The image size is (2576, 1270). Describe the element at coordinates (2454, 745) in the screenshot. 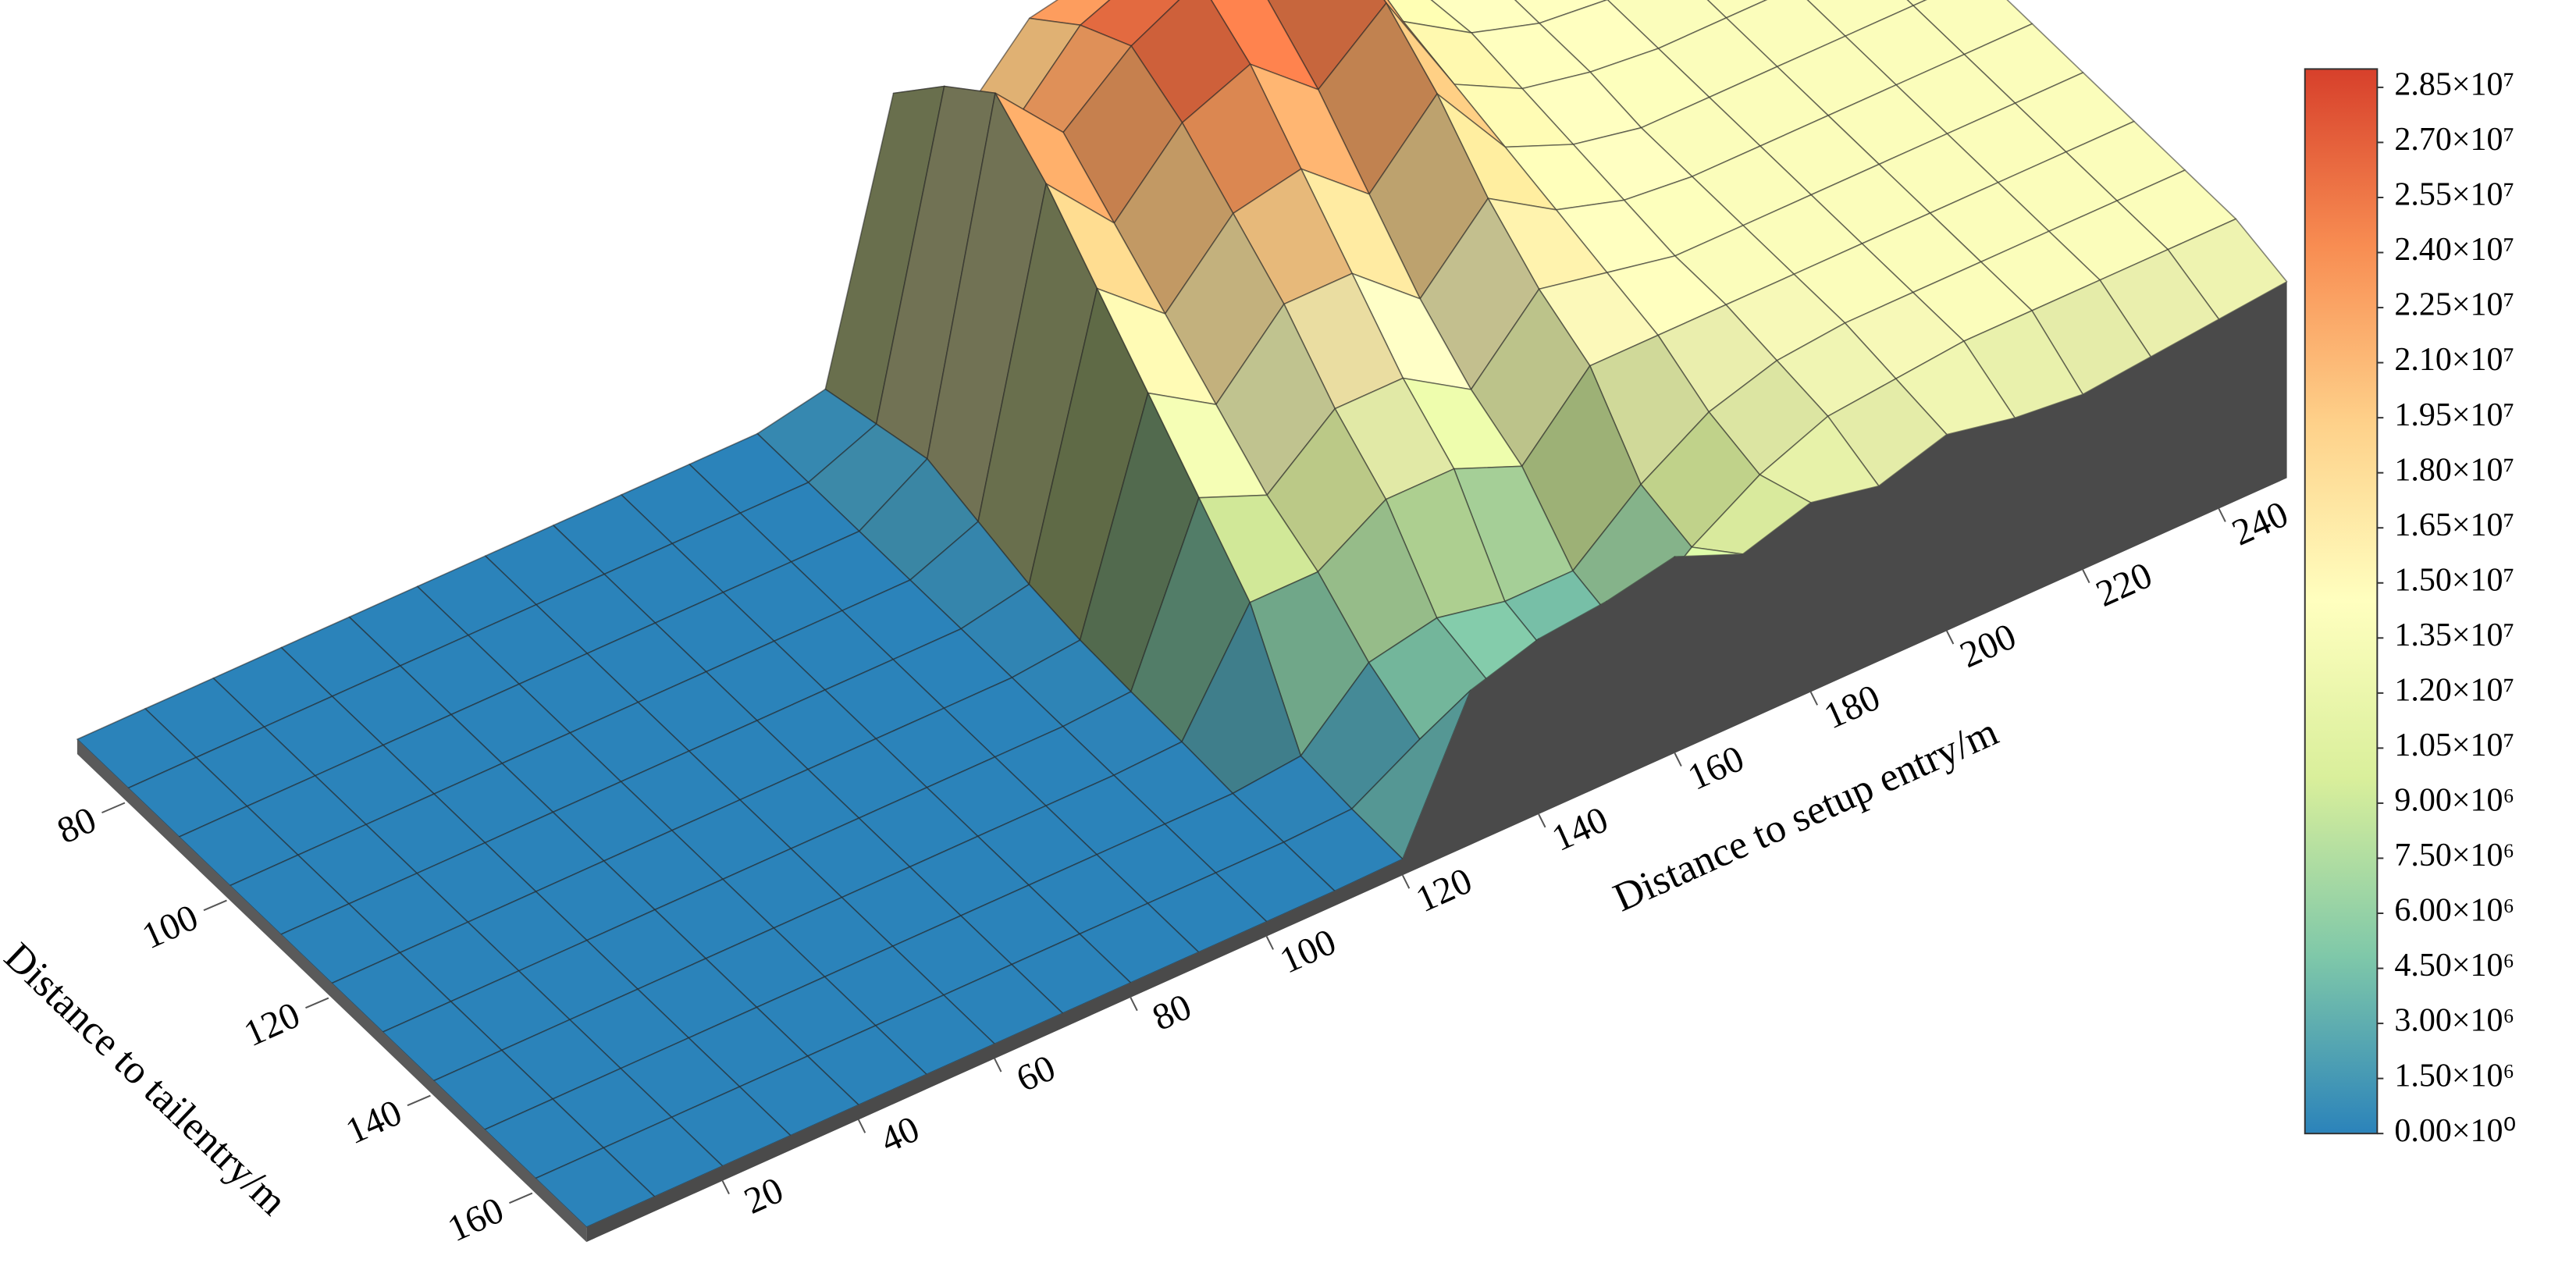

I see `colorbar-tick-label: 1.05×10⁷` at that location.